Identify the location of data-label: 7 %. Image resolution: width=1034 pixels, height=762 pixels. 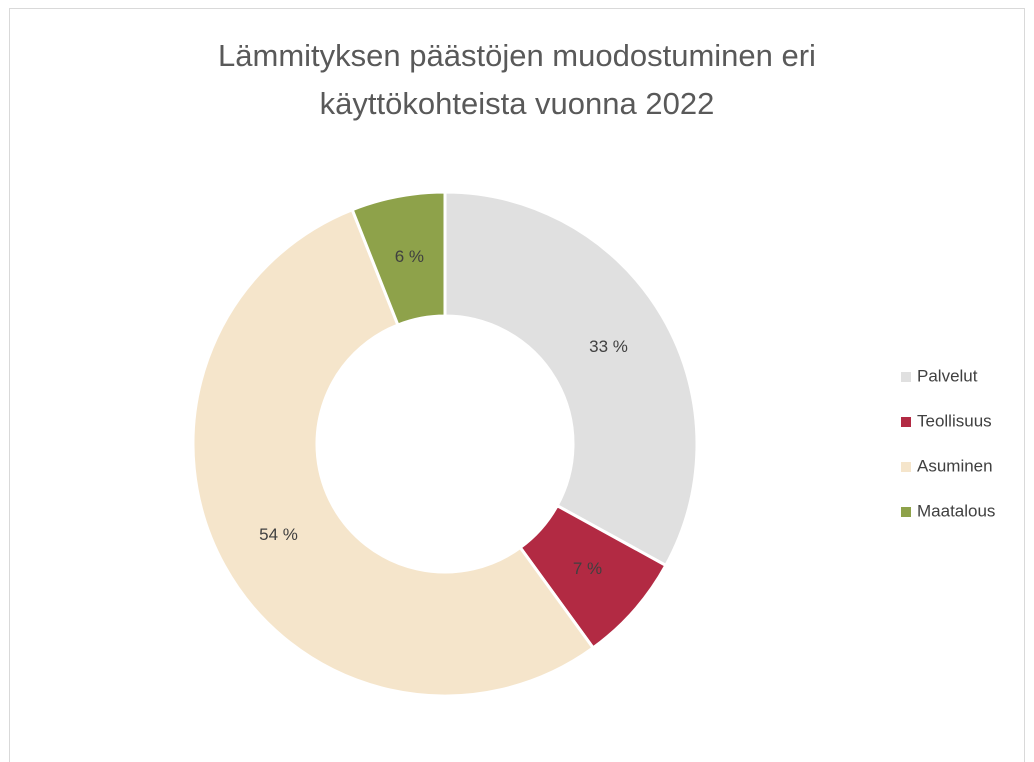
(587, 568).